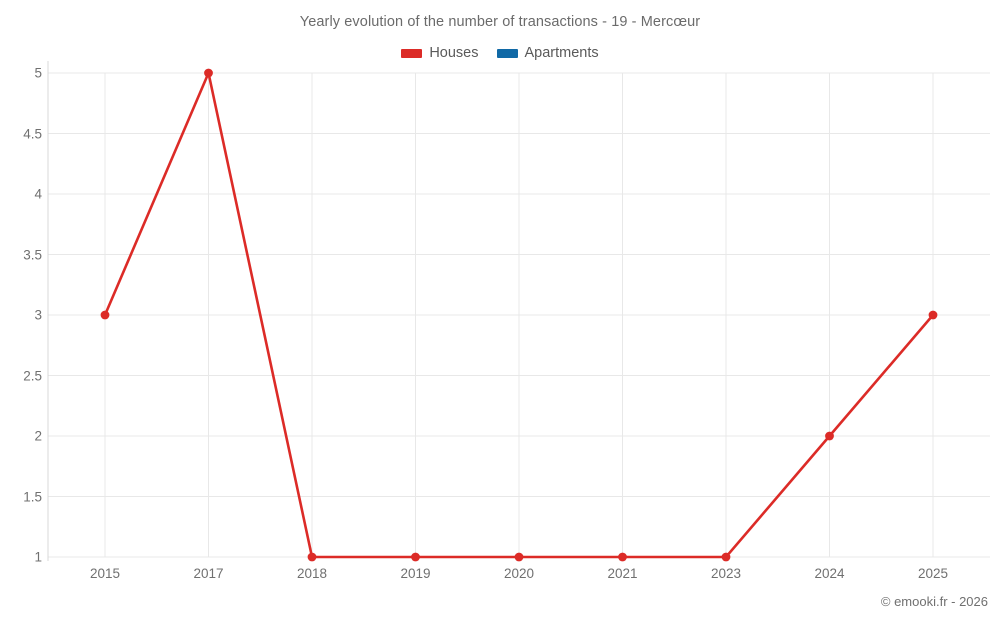 The width and height of the screenshot is (1000, 625). Describe the element at coordinates (561, 53) in the screenshot. I see `legend-item-label: Apartments` at that location.